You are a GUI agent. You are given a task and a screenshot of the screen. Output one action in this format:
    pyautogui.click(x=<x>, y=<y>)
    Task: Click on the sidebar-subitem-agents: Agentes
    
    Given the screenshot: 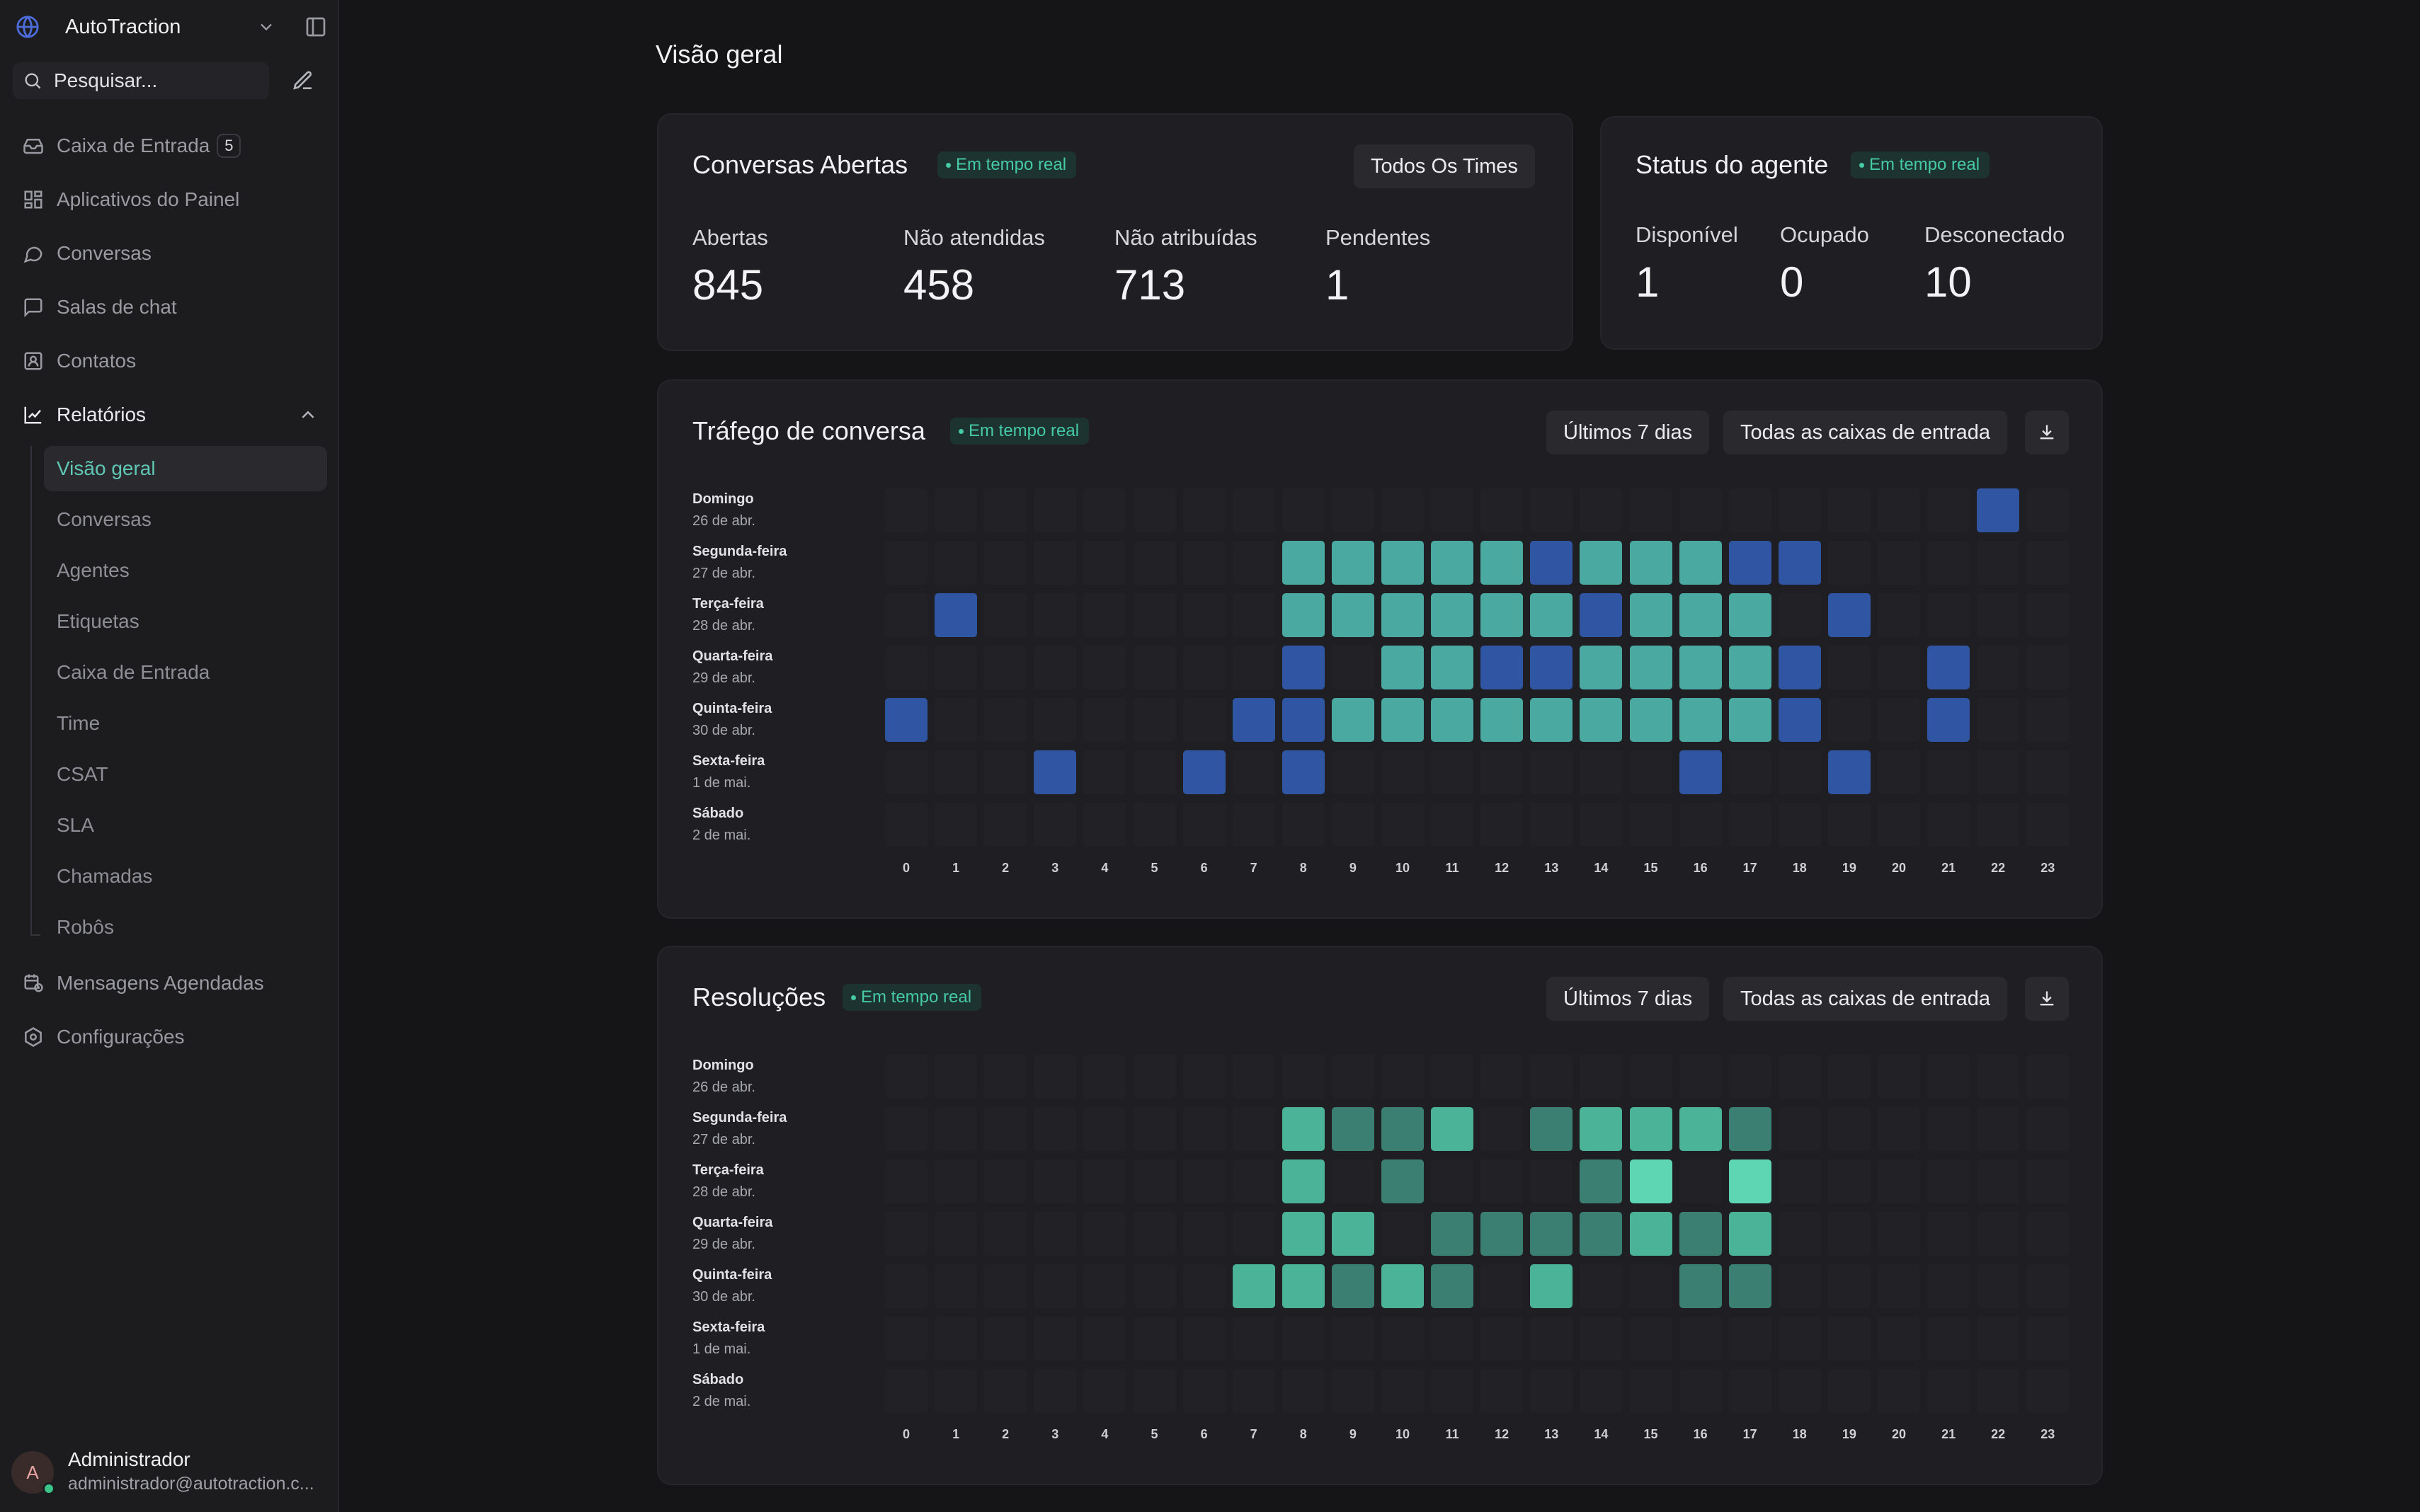 What is the action you would take?
    pyautogui.click(x=185, y=570)
    